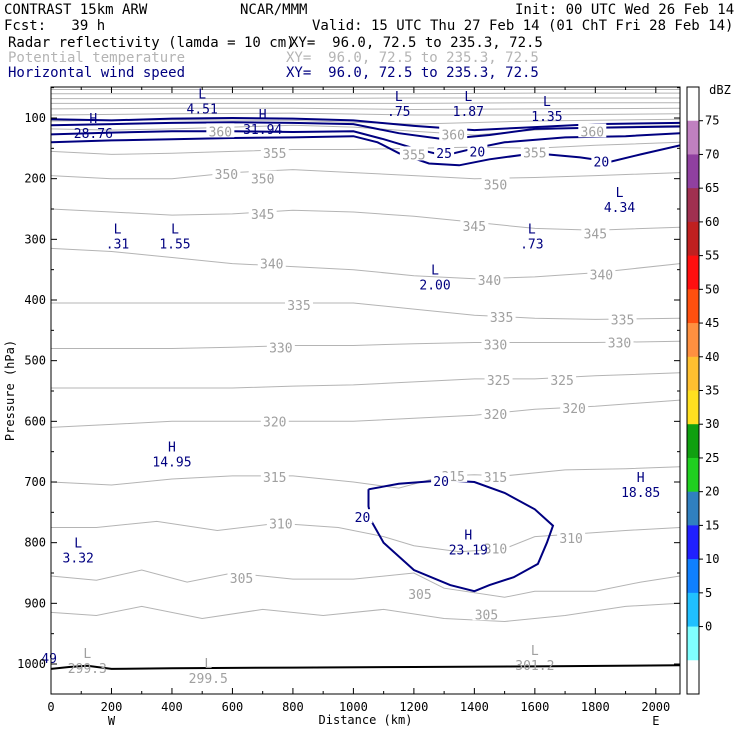  What do you see at coordinates (712, 391) in the screenshot?
I see `colorbar-label-35: 35` at bounding box center [712, 391].